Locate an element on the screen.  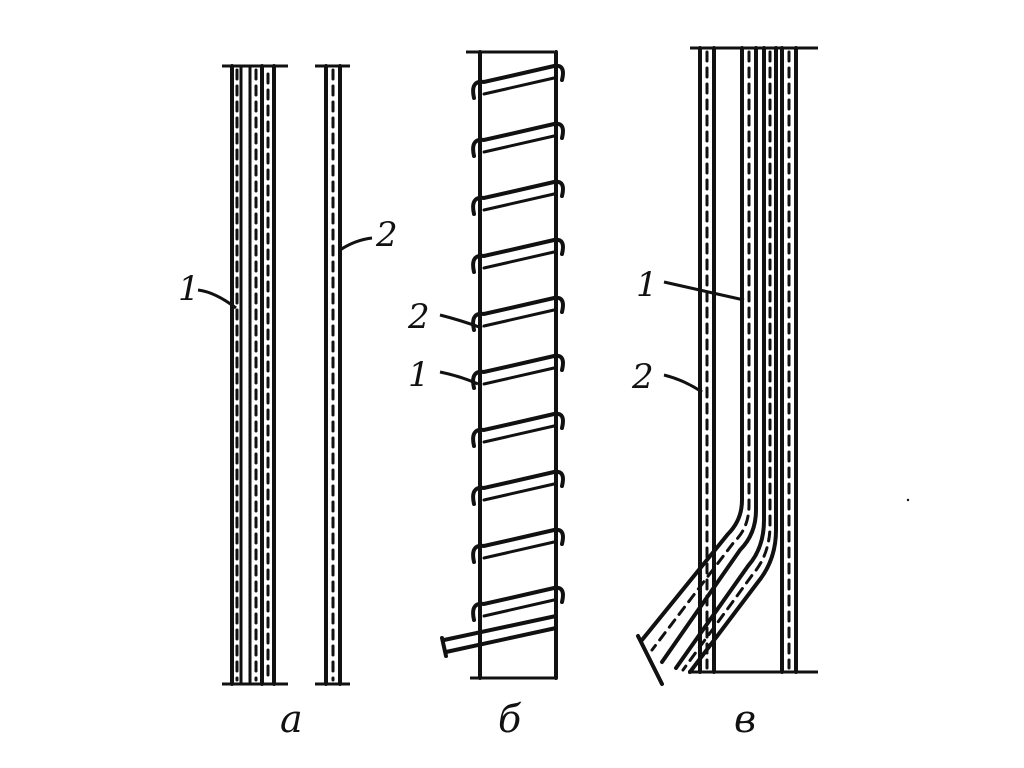
panel-a-single-bar is located at coordinates (333, 375).